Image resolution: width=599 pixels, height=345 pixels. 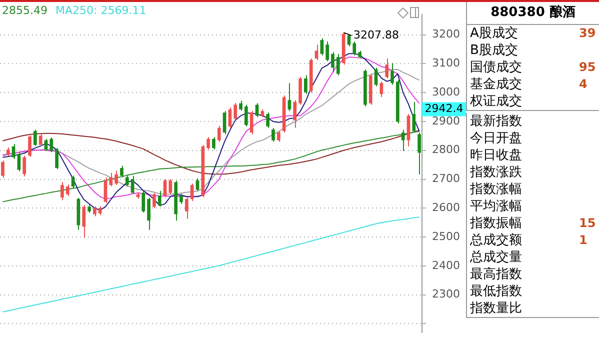 I want to click on y-tick-label: 2900, so click(x=446, y=121).